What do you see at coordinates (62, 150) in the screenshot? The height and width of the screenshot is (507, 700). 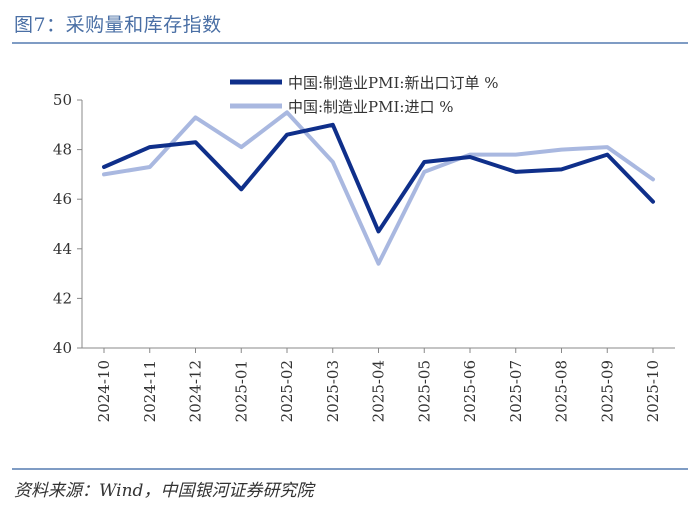 I see `y-tick-label: 48` at bounding box center [62, 150].